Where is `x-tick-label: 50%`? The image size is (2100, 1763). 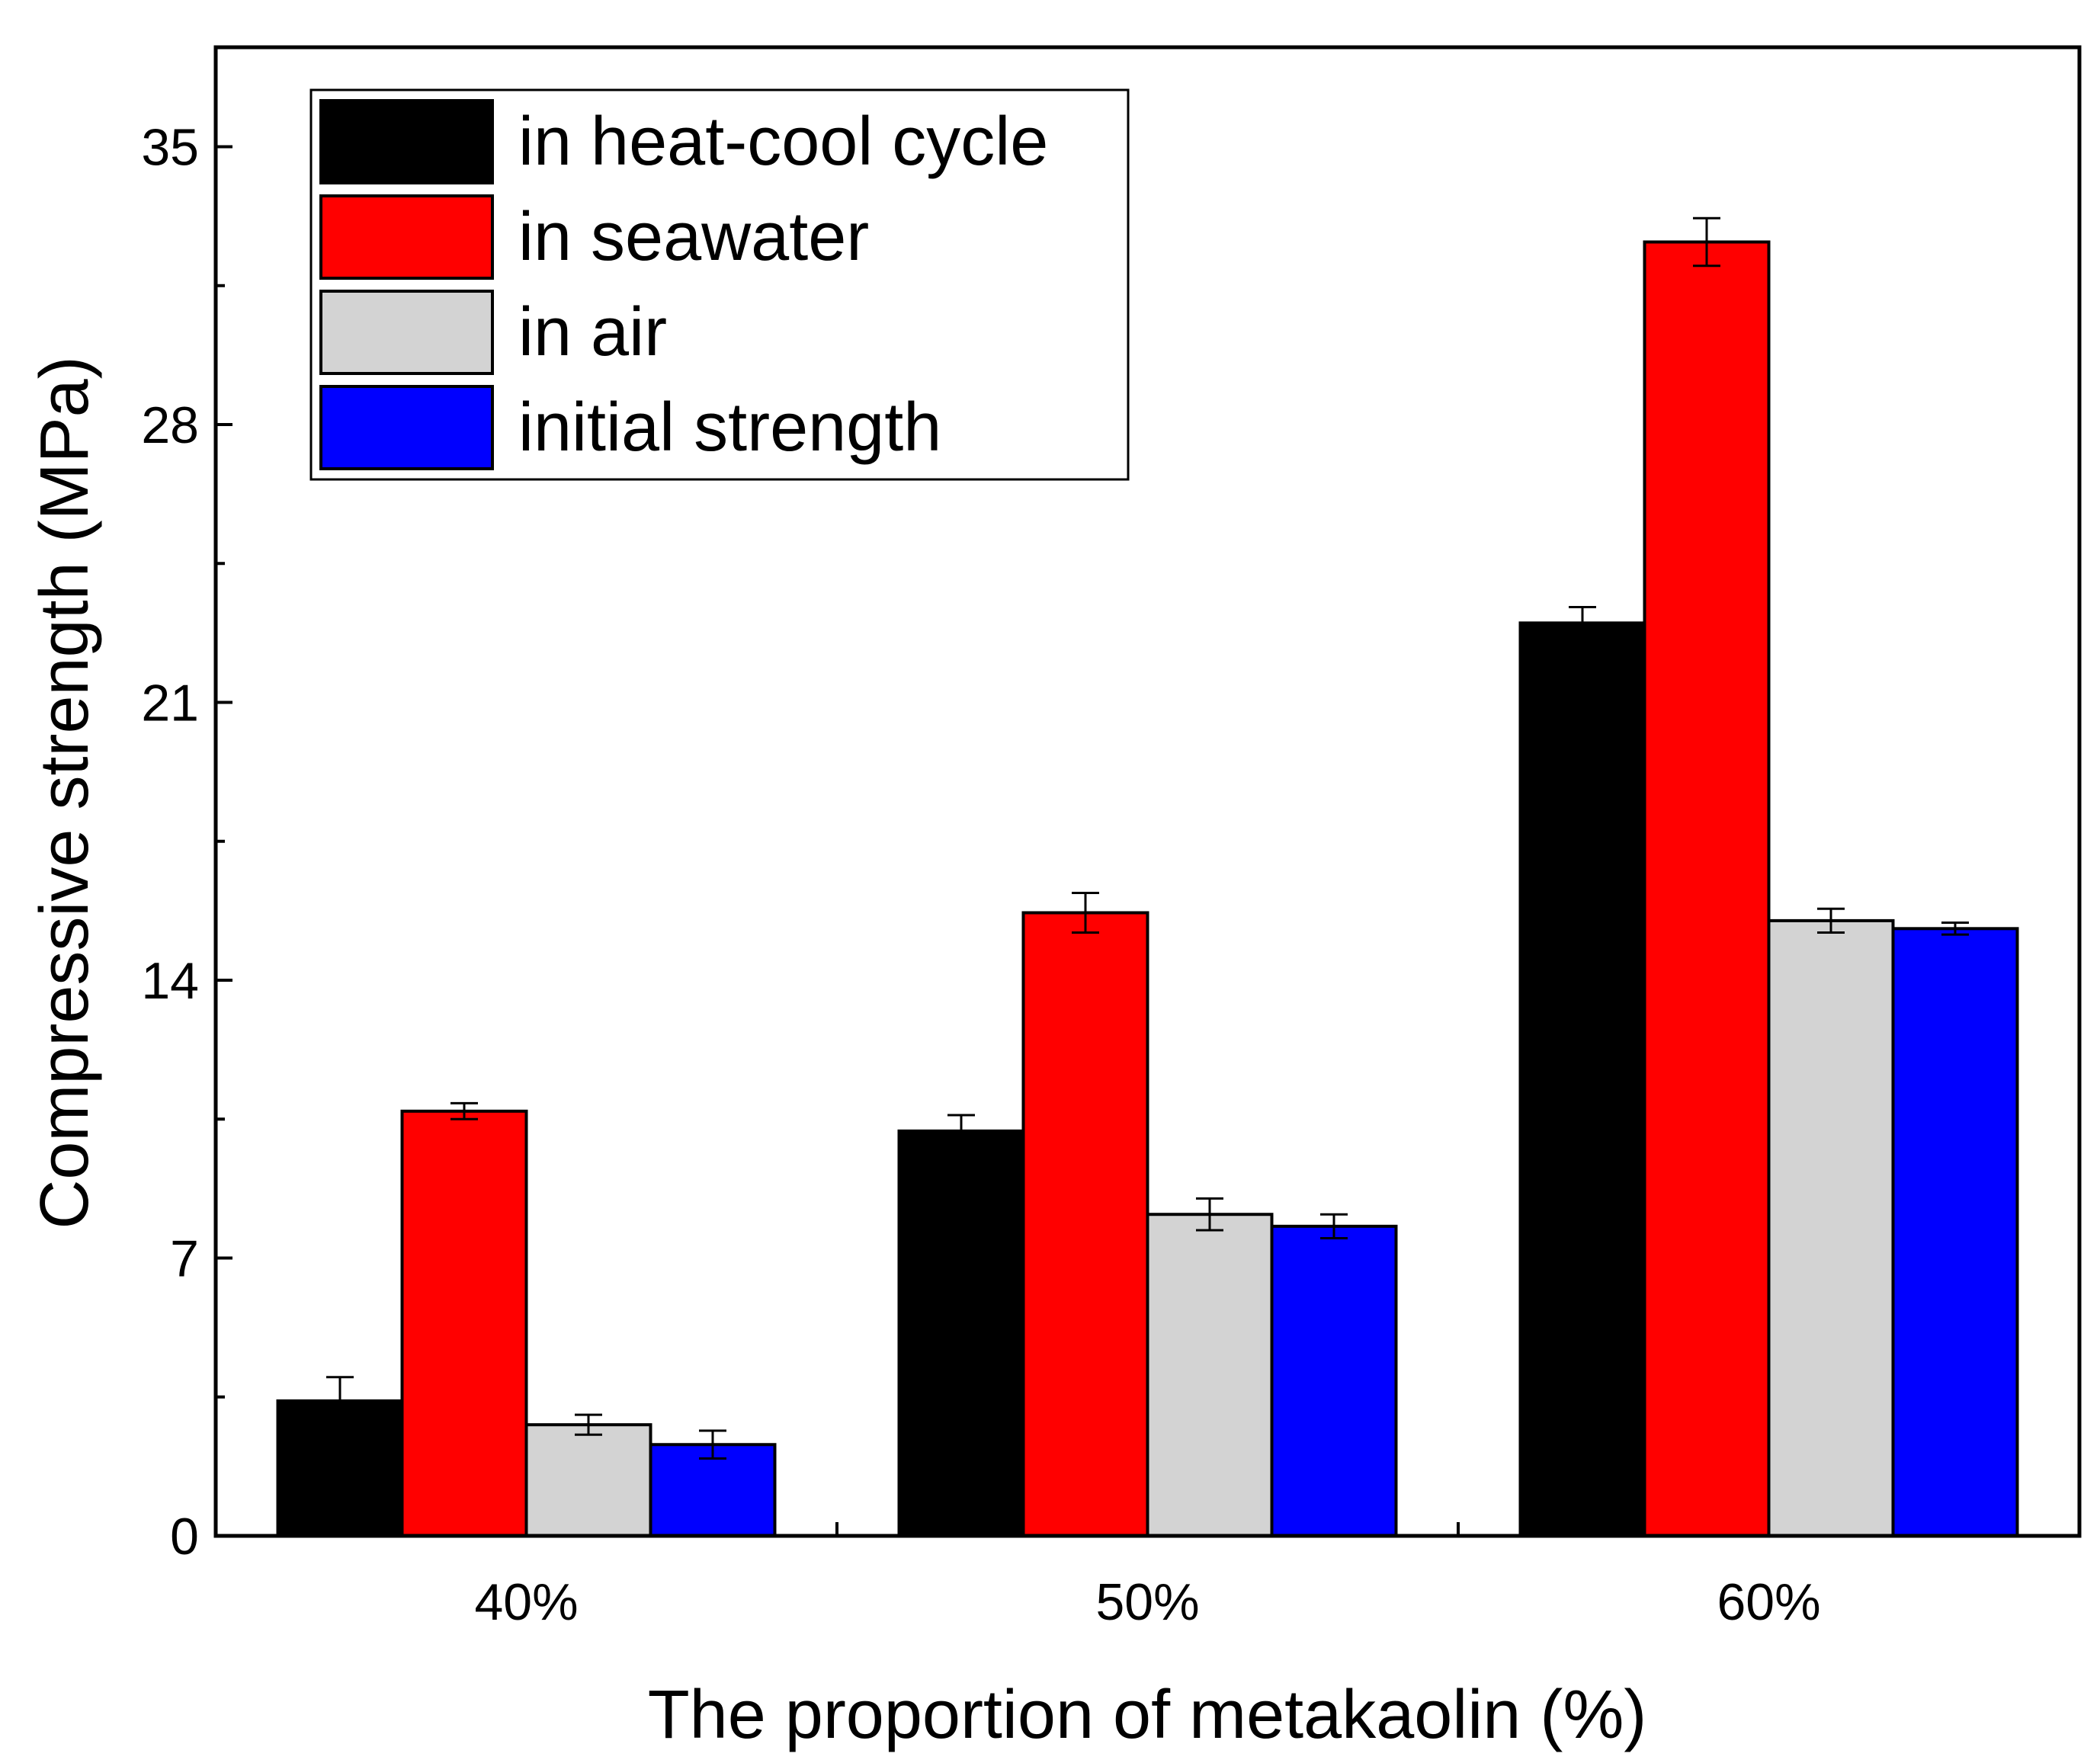 x-tick-label: 50% is located at coordinates (1147, 1602).